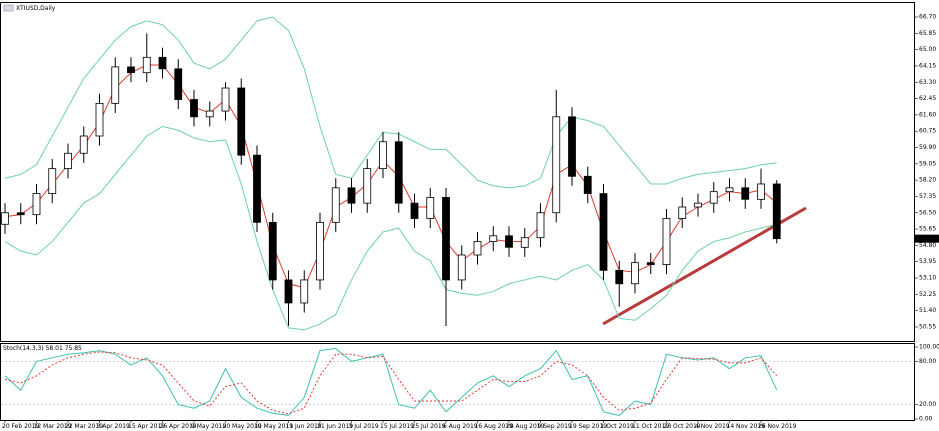  Describe the element at coordinates (927, 163) in the screenshot. I see `y-tick-label: 59.05` at that location.